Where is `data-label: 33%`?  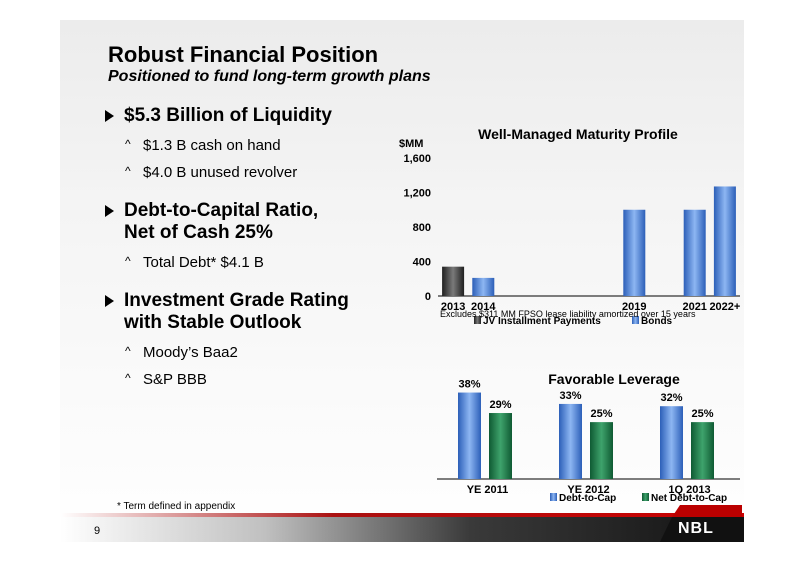 data-label: 33% is located at coordinates (570, 396).